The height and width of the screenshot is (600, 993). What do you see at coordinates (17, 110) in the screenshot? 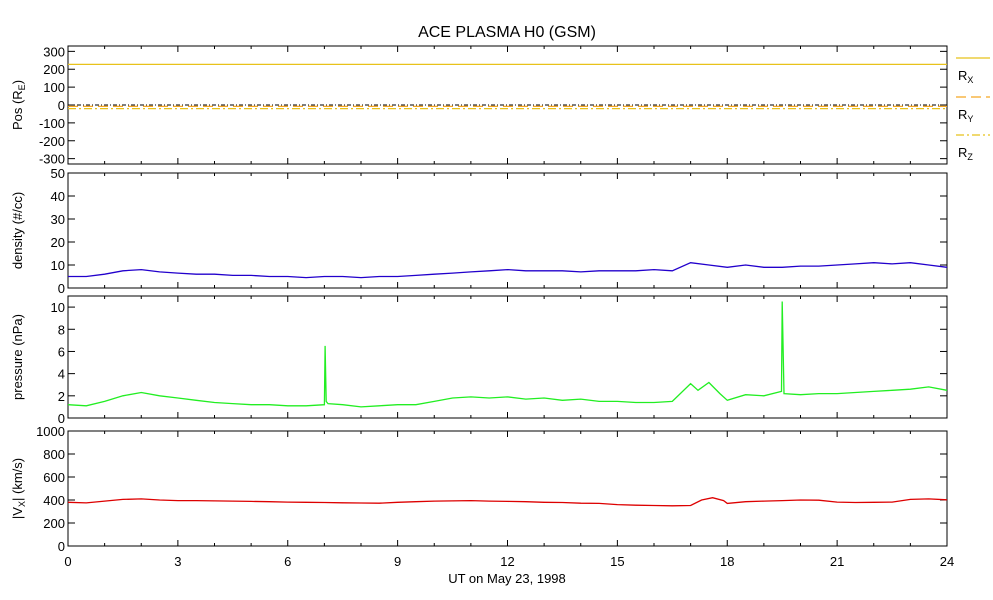
I see `pos-y-axis-title-main: Pos (R` at bounding box center [17, 110].